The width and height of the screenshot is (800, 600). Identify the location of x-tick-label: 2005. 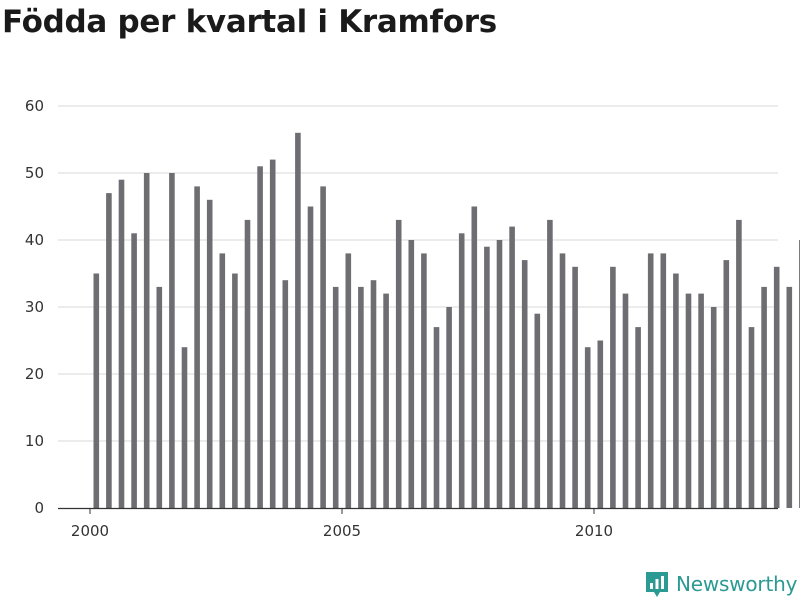
(342, 531).